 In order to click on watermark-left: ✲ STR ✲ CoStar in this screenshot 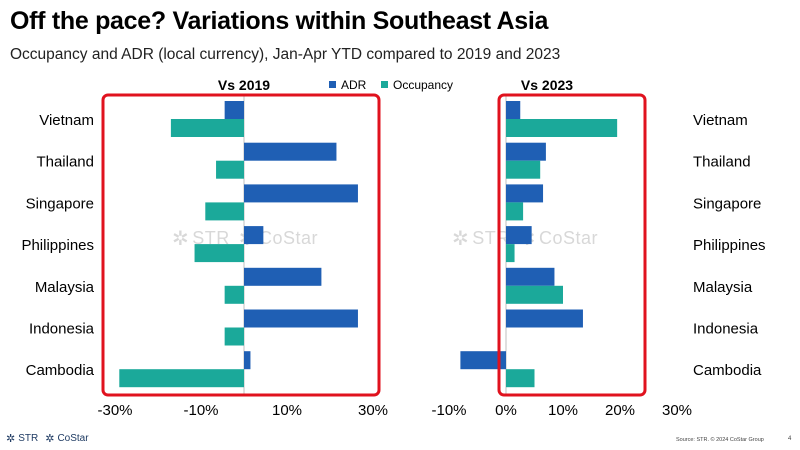, I will do `click(245, 239)`.